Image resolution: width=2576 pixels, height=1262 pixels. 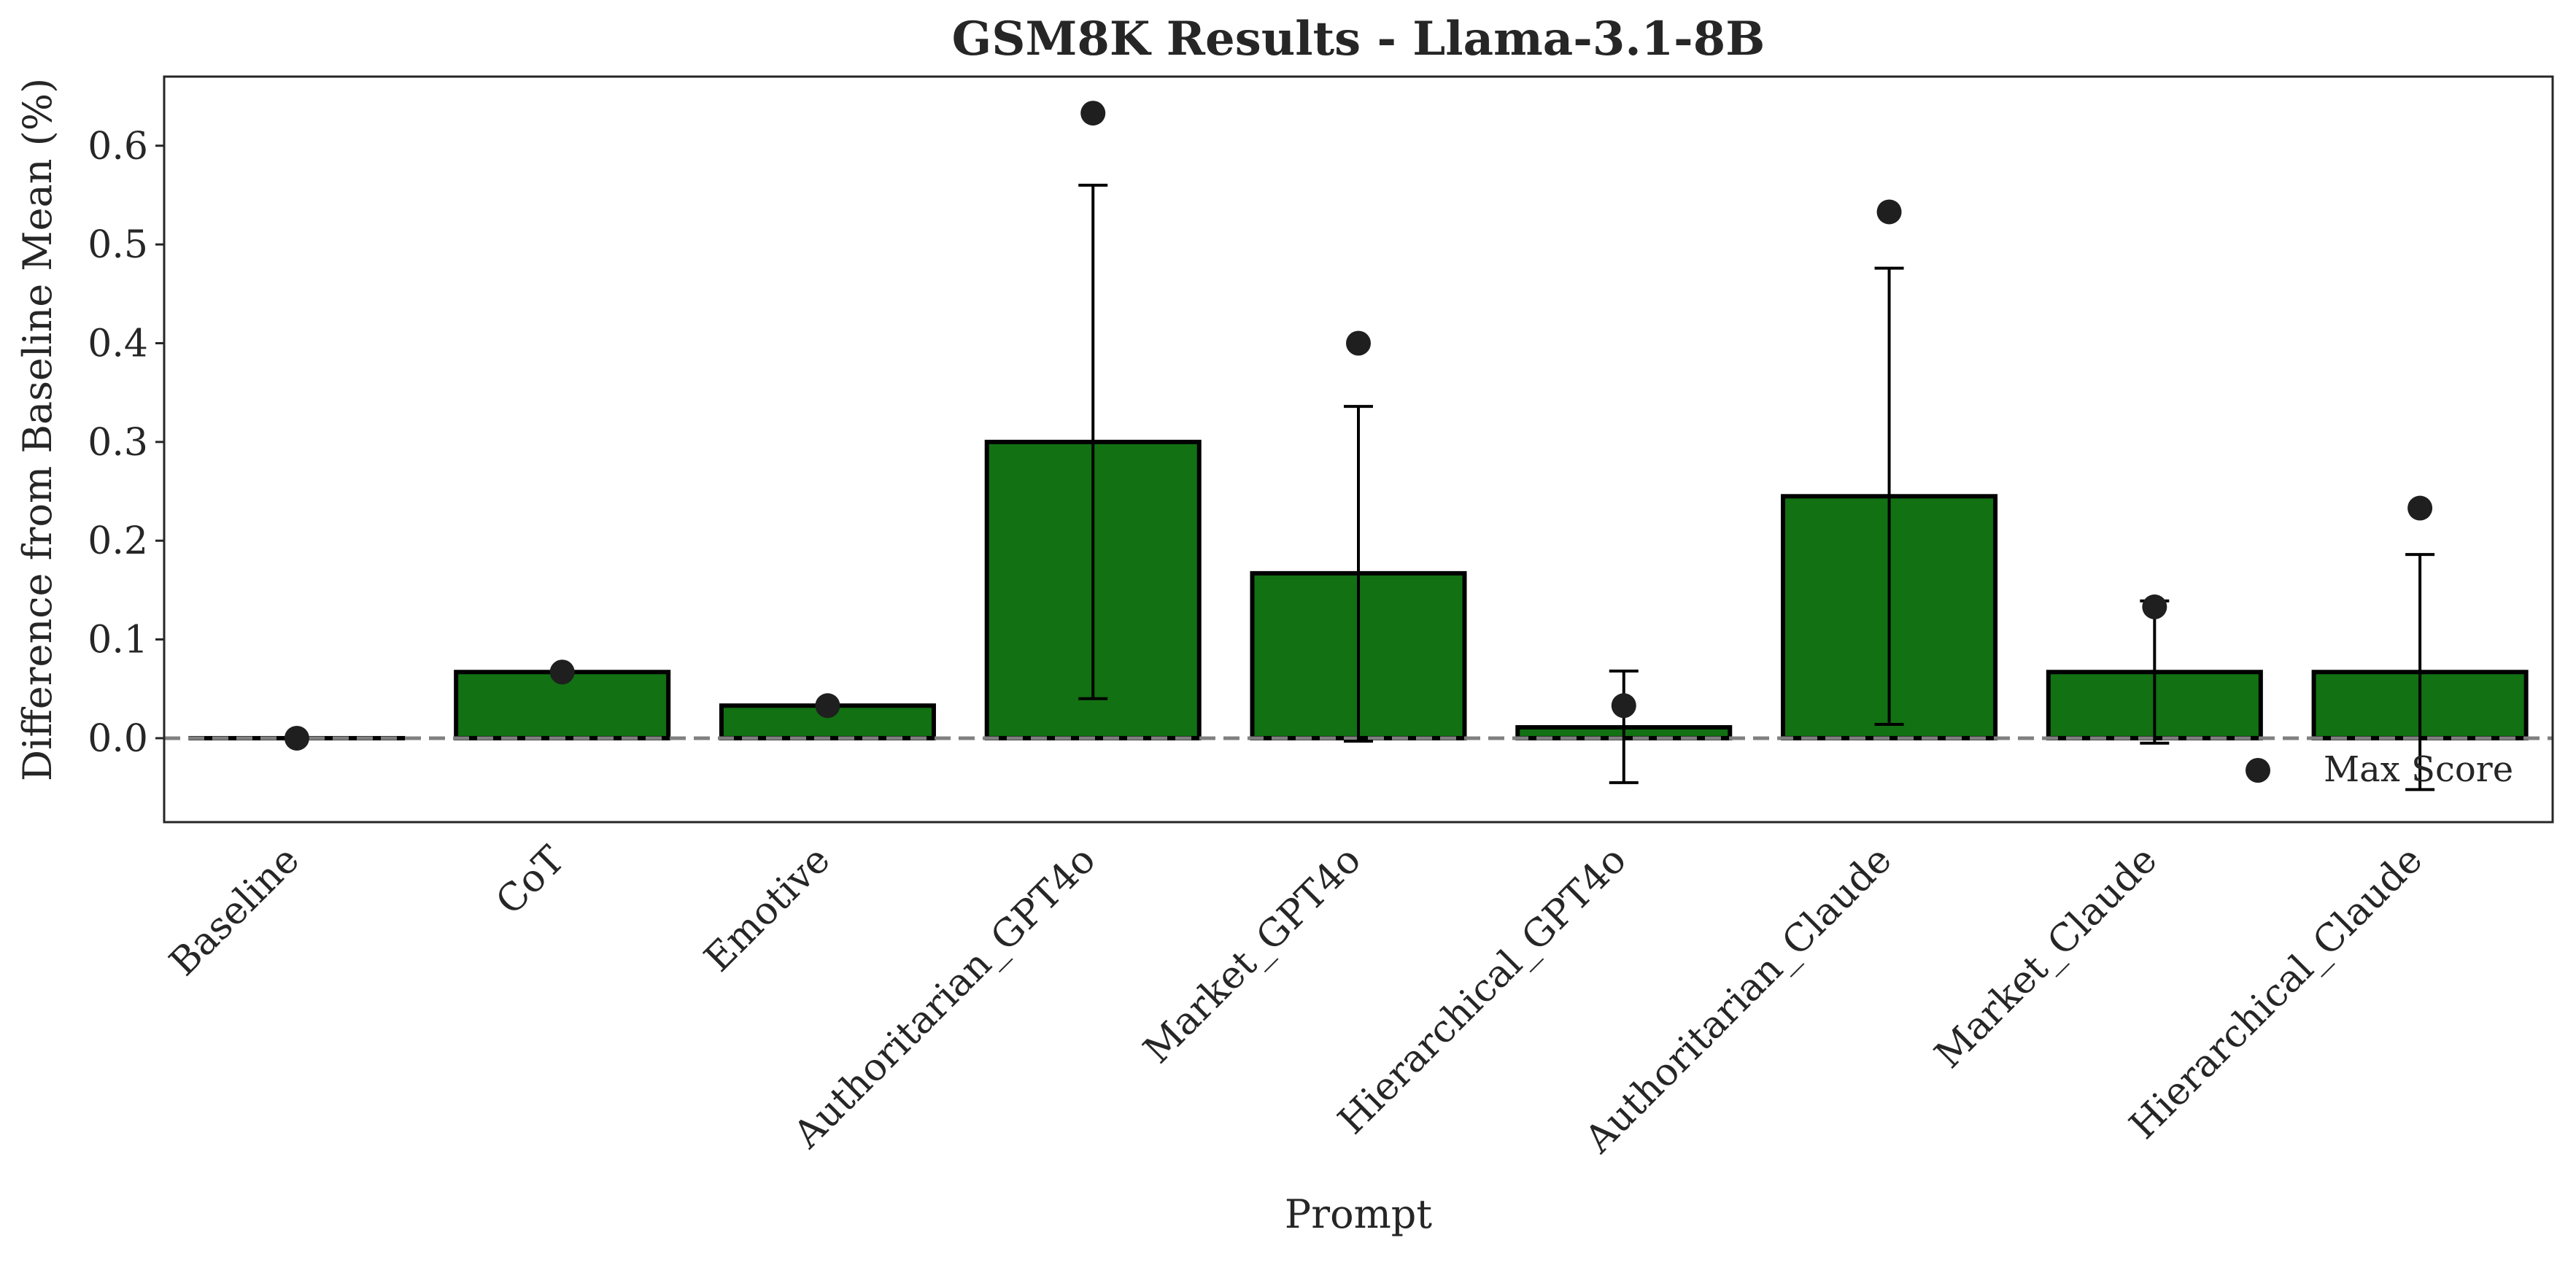 I want to click on y-tick-label: 0.1, so click(x=118, y=640).